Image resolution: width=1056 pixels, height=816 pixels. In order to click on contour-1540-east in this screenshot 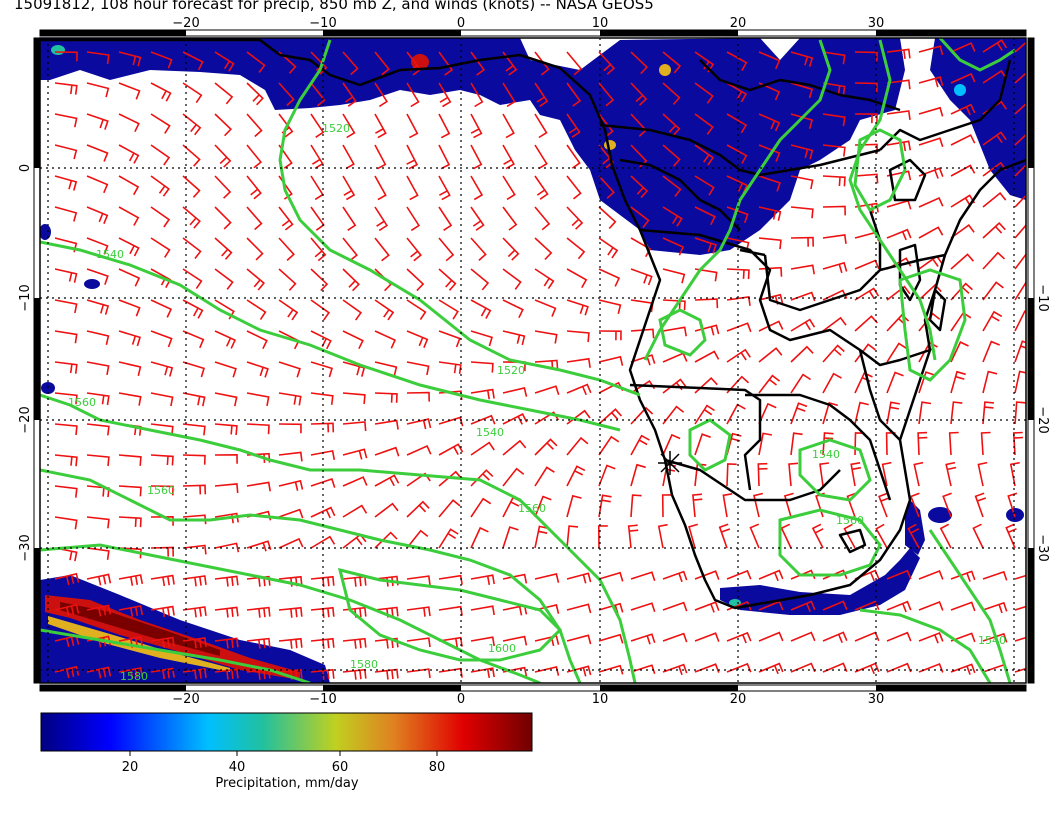, I will do `click(892, 200)`.